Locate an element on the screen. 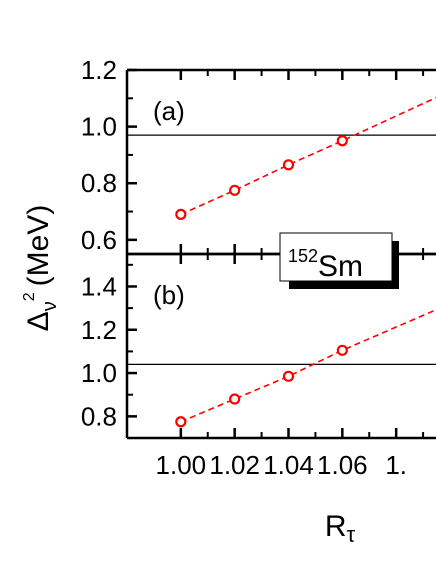 The width and height of the screenshot is (436, 564). x-tick-label: 1.02 is located at coordinates (234, 465).